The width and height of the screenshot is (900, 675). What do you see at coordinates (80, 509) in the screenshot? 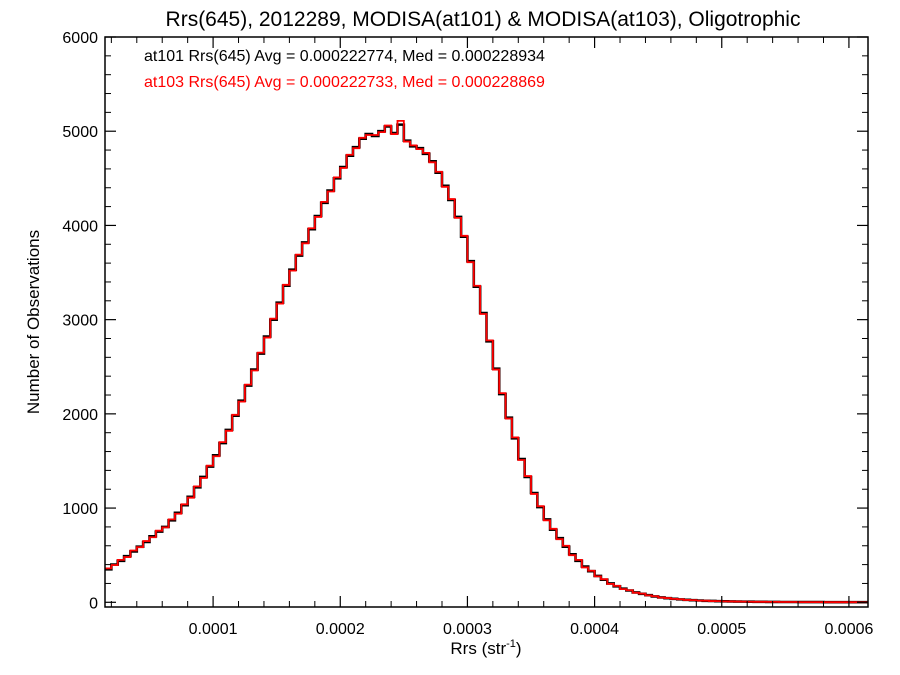
I see `y-tick-label: 1000` at bounding box center [80, 509].